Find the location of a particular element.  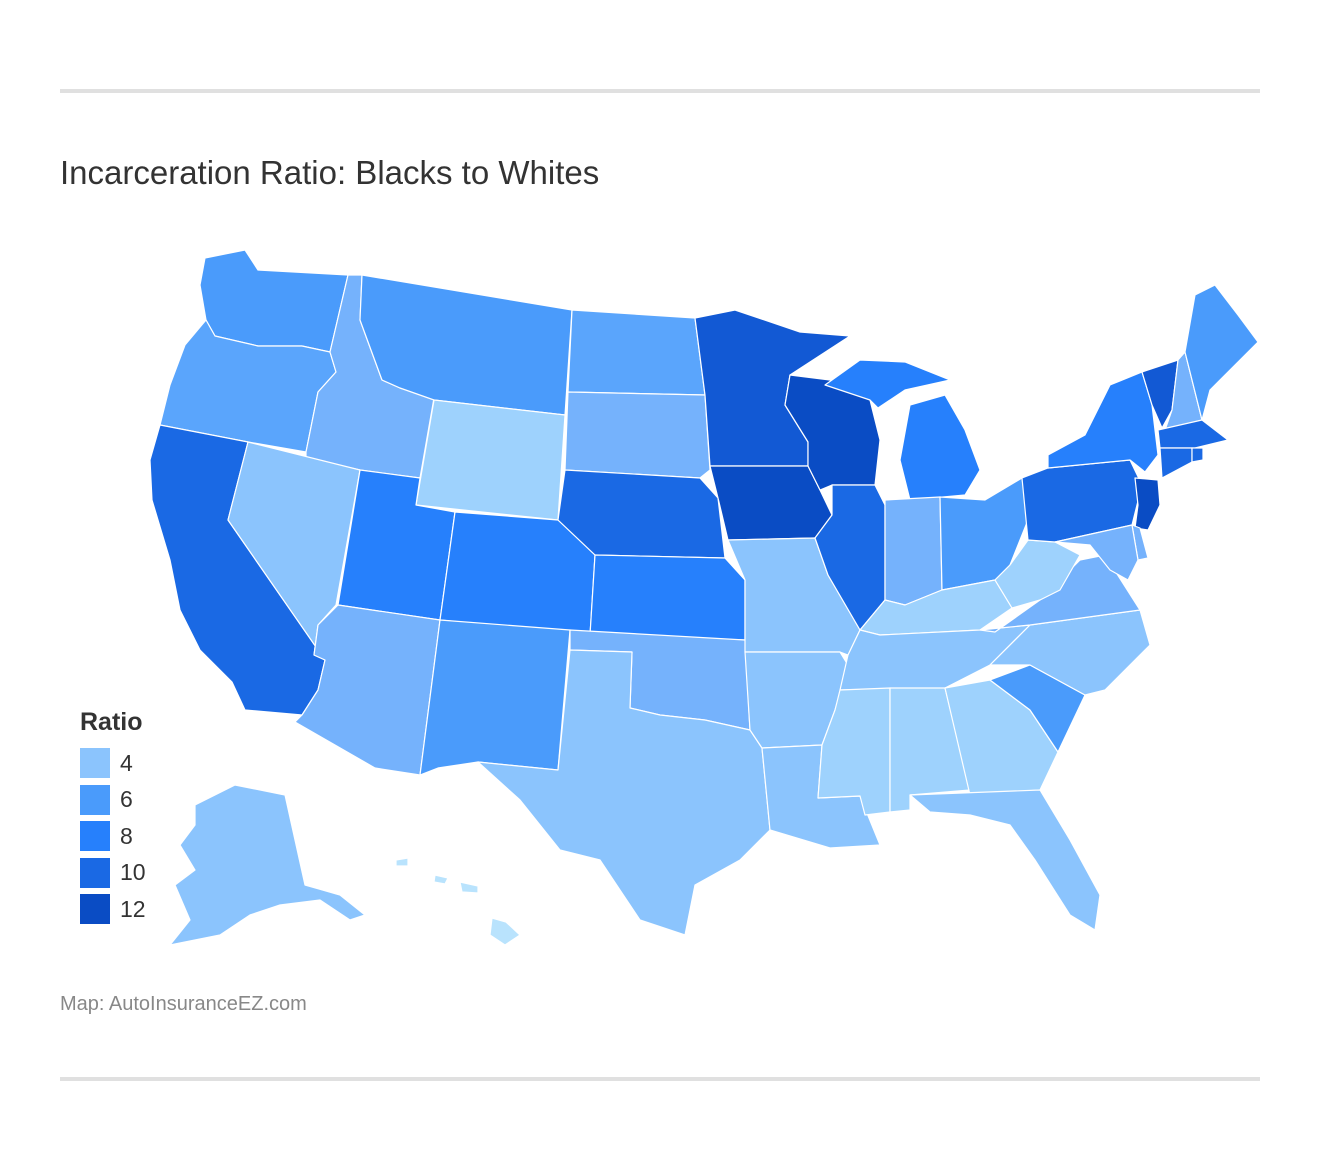

state-new-jersey is located at coordinates (1147, 504).